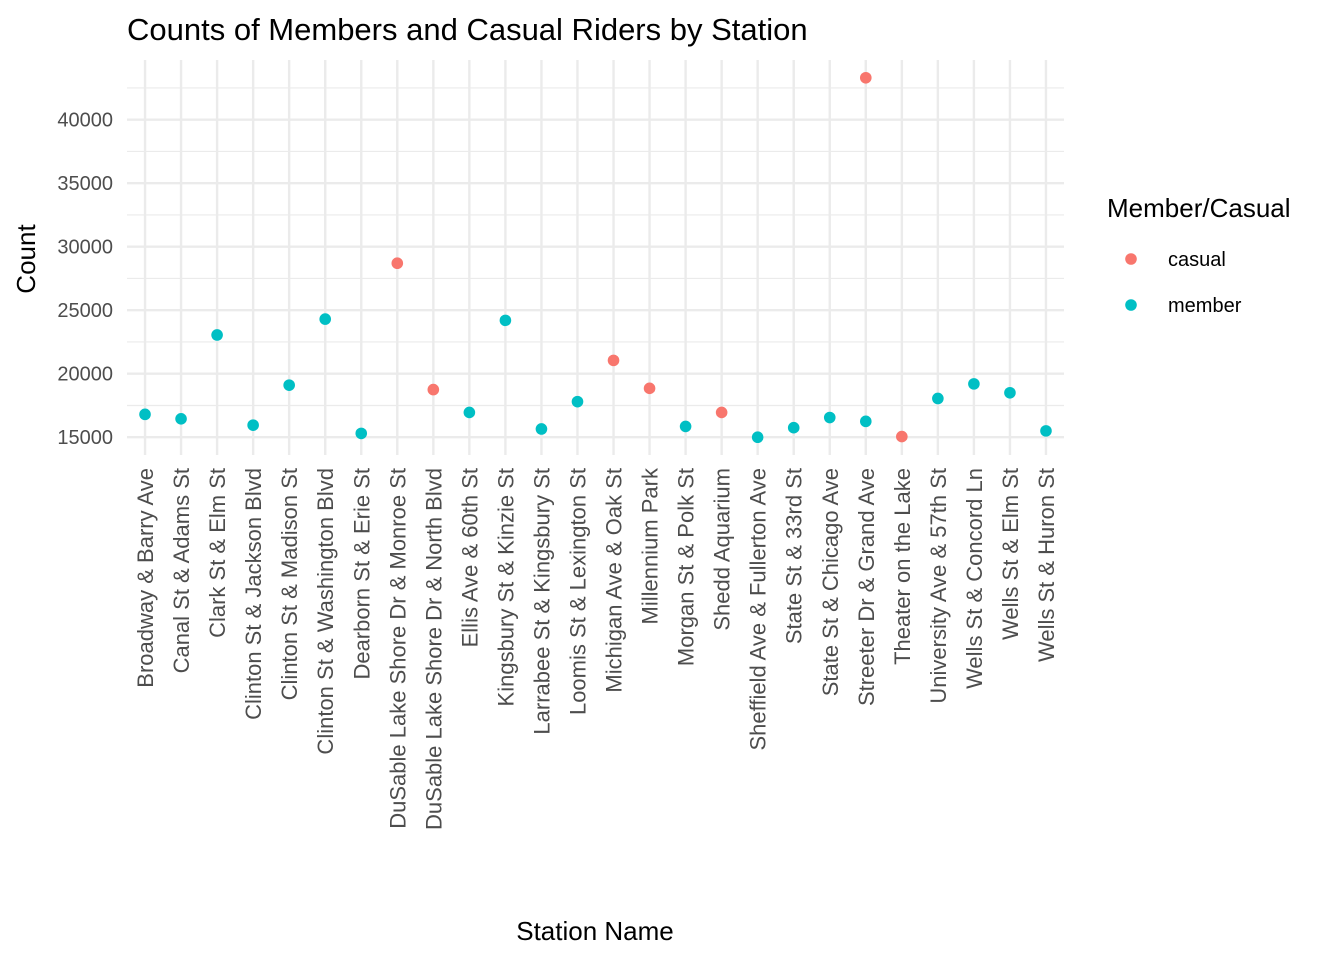  Describe the element at coordinates (397, 648) in the screenshot. I see `x-tick-label: DuSable Lake Shore Dr & Monroe St` at that location.